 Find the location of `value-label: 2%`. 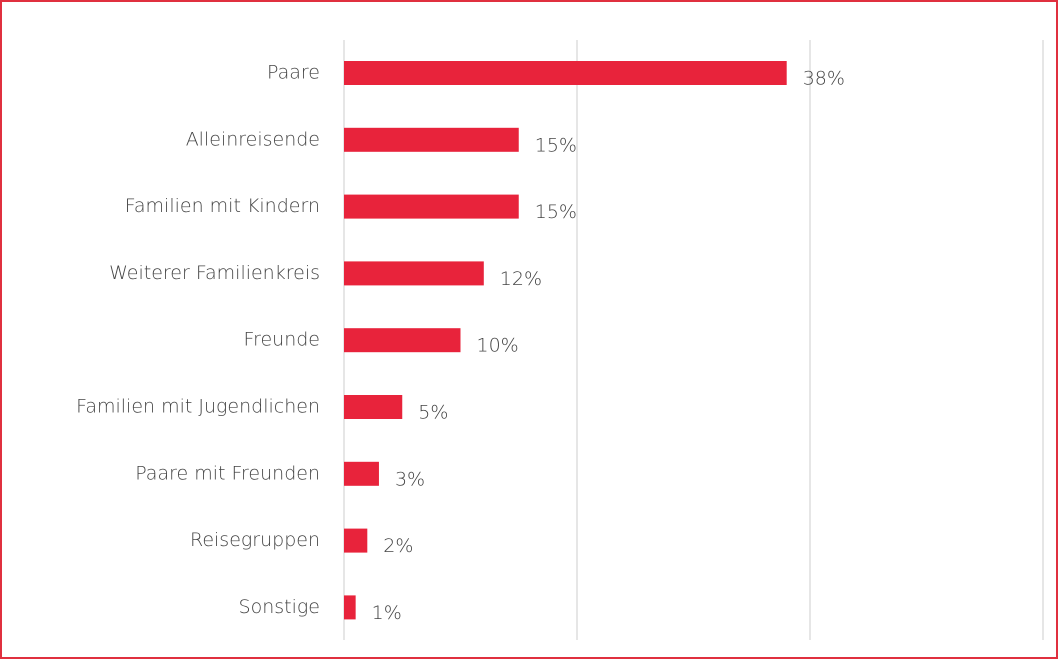

value-label: 2% is located at coordinates (398, 546).